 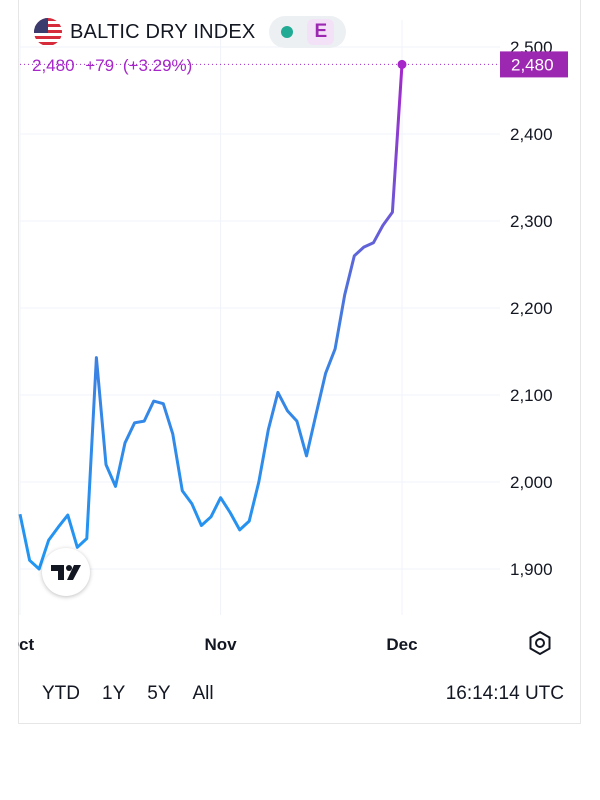 I want to click on y-tick-label: 2,400, so click(x=531, y=134).